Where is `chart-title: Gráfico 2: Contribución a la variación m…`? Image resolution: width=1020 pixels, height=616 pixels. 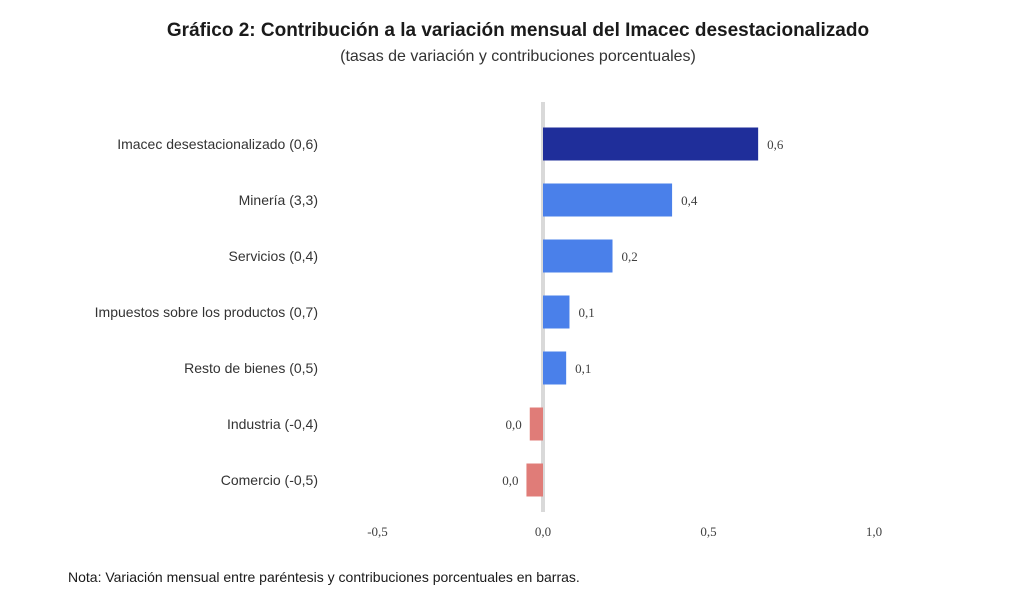 chart-title: Gráfico 2: Contribución a la variación m… is located at coordinates (518, 30).